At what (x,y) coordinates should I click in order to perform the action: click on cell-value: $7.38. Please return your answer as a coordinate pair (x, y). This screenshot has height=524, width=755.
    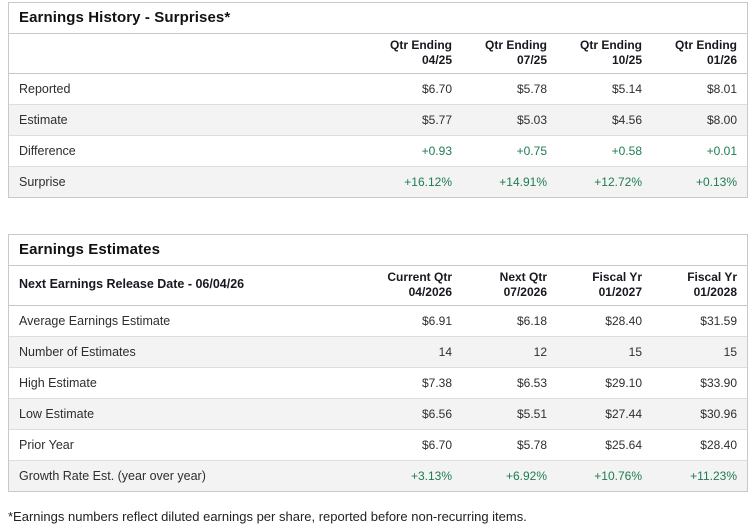
    Looking at the image, I should click on (414, 383).